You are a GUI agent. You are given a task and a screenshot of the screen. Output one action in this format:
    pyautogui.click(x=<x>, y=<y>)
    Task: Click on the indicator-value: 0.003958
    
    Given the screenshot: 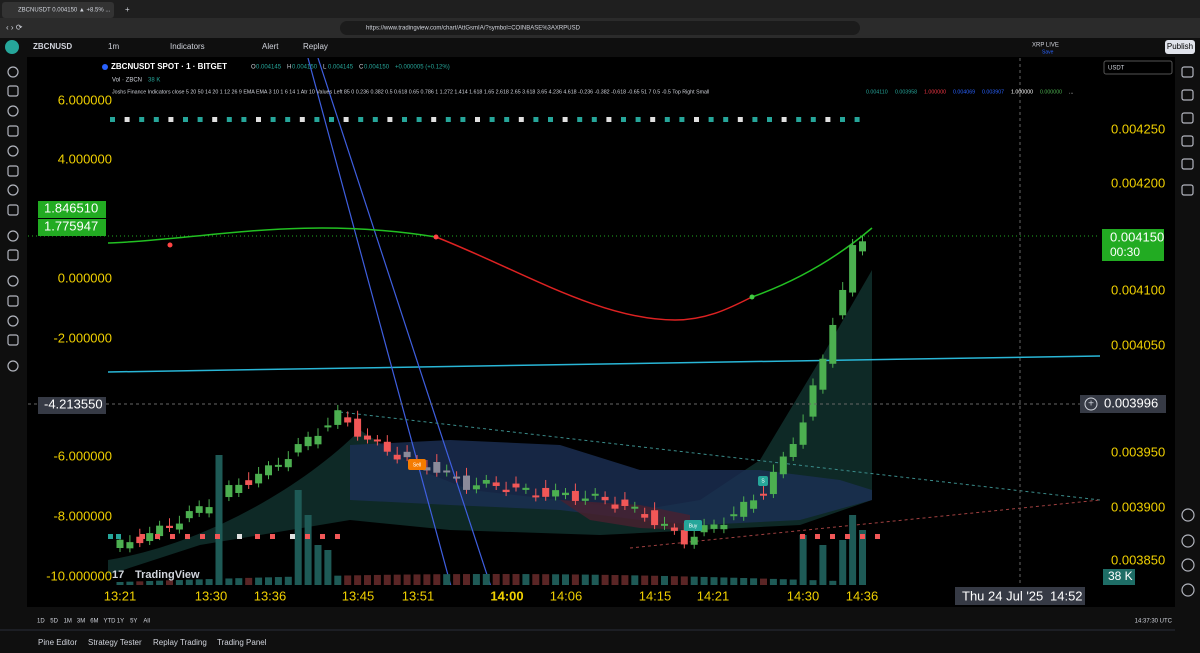 What is the action you would take?
    pyautogui.click(x=906, y=92)
    